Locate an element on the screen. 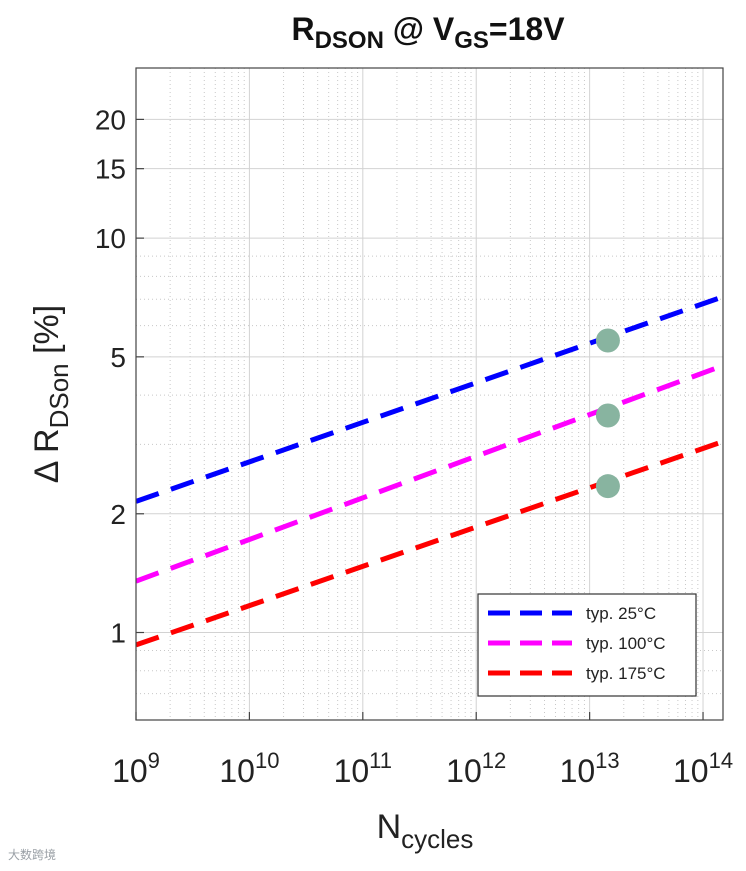 The width and height of the screenshot is (746, 871). chart-title: RDSON @ VGS=18V is located at coordinates (428, 32).